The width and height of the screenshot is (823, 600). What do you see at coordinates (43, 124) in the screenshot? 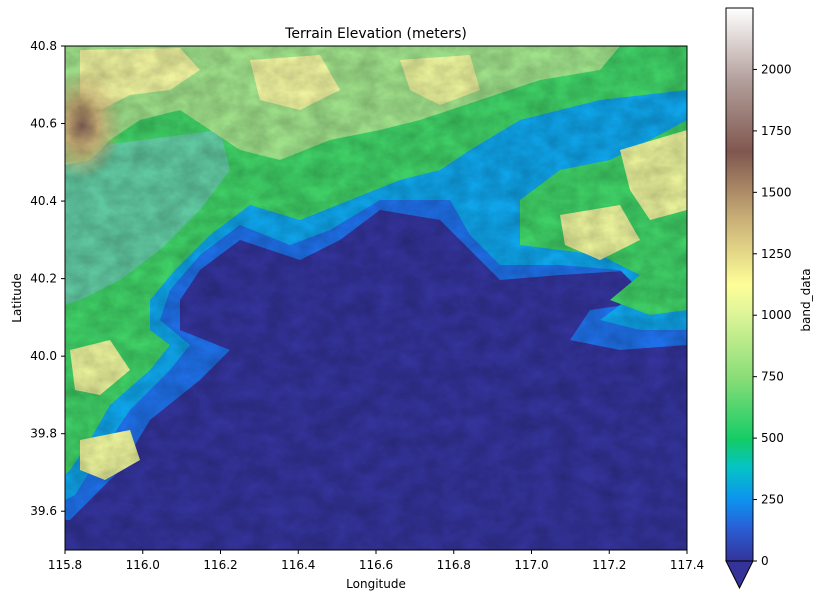
I see `y-tick-label: 40.6` at bounding box center [43, 124].